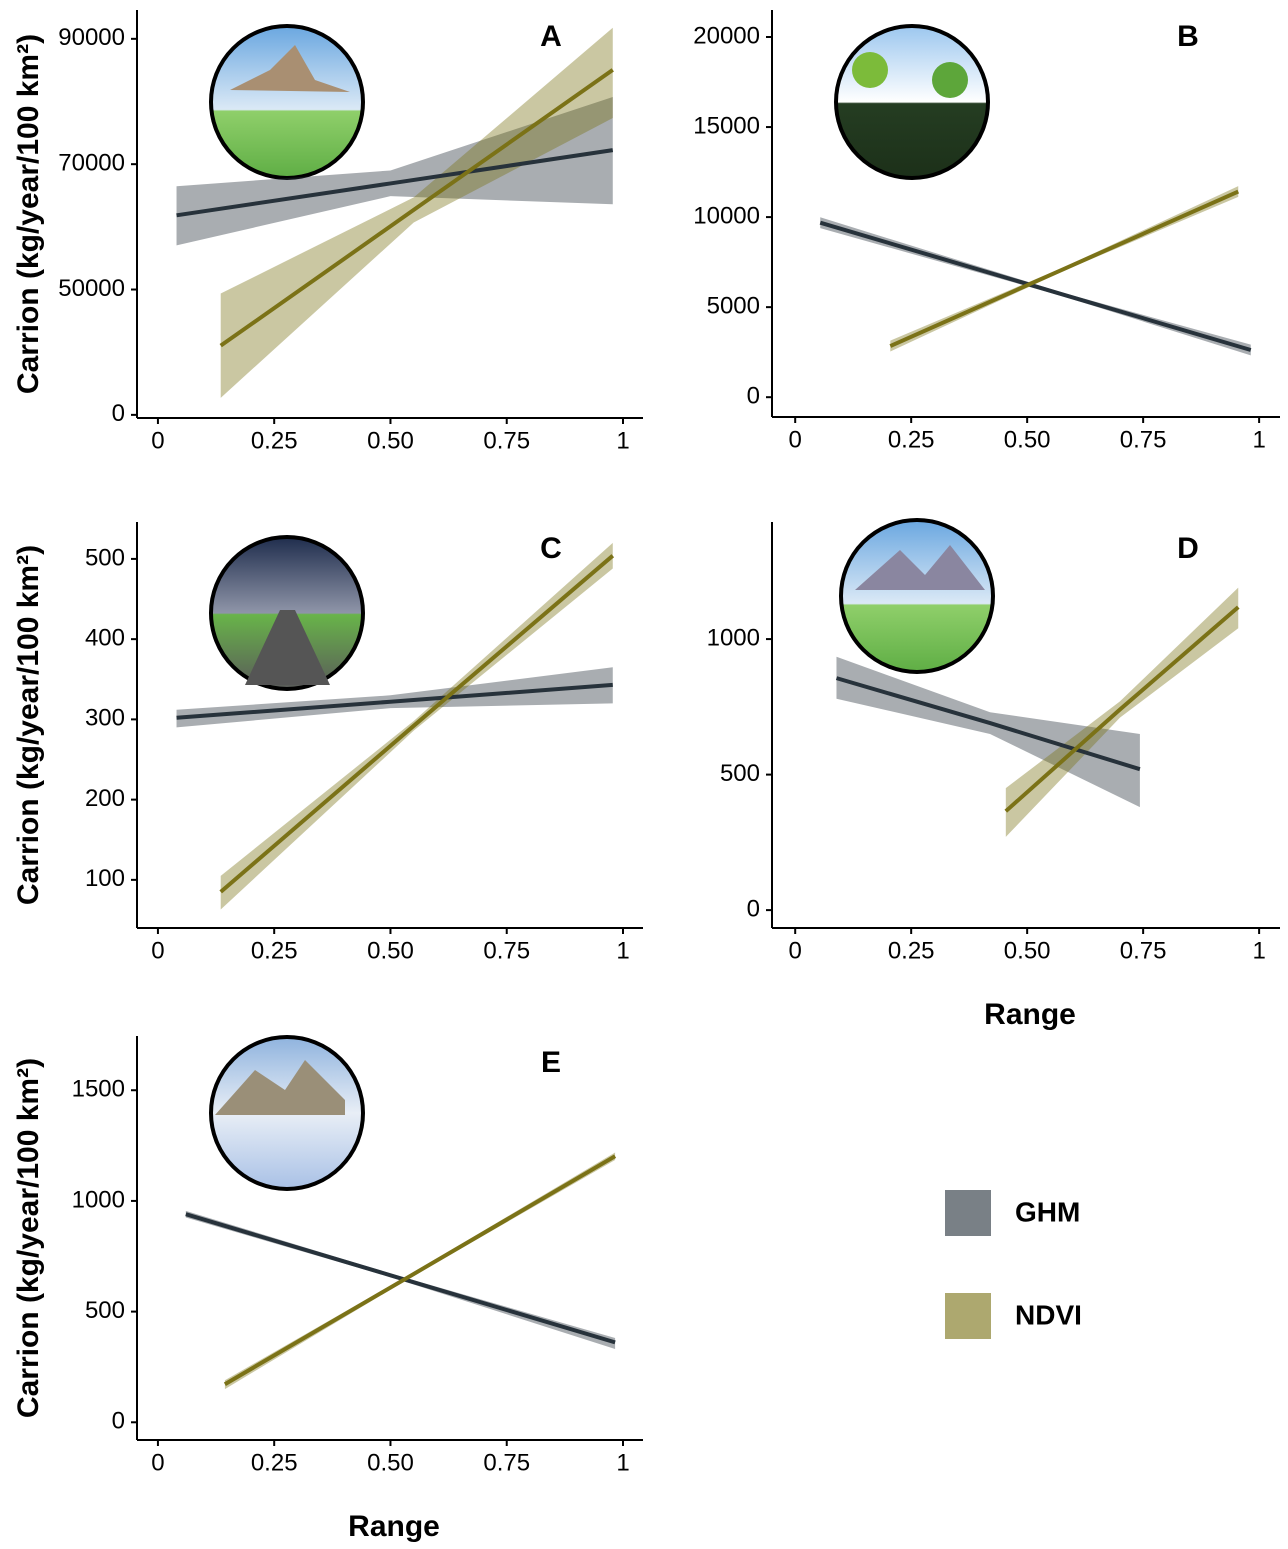 Image resolution: width=1288 pixels, height=1549 pixels. I want to click on icon-meadow, so click(917, 596).